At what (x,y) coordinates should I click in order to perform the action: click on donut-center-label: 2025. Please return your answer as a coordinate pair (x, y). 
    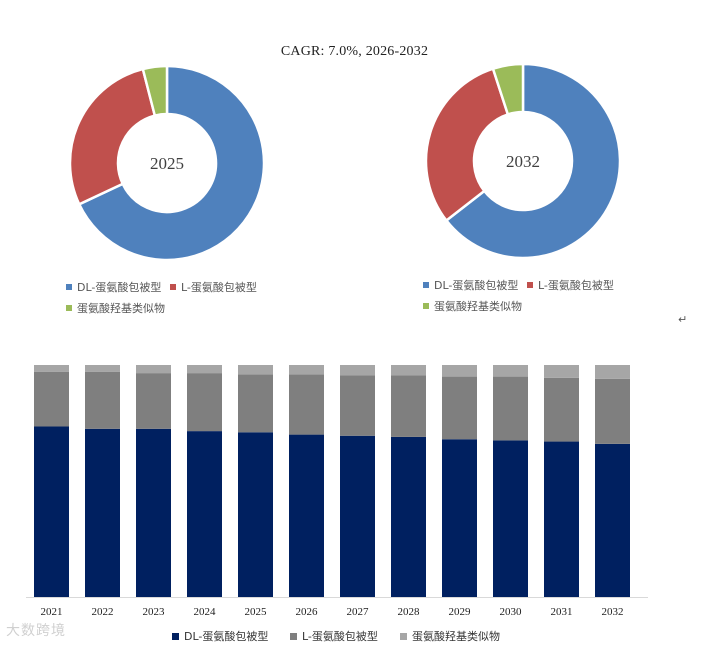
    Looking at the image, I should click on (167, 163).